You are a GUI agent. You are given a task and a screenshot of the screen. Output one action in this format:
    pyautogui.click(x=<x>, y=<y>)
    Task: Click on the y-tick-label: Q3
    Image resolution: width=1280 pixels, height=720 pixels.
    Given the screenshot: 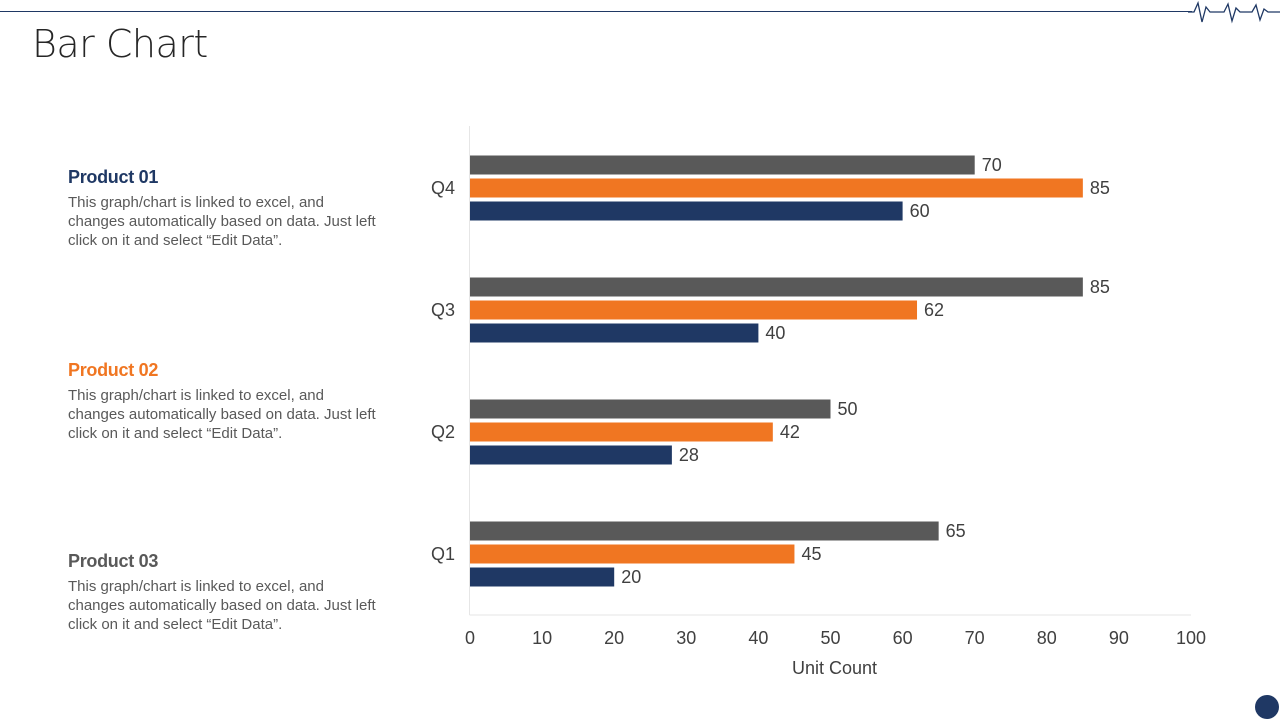 What is the action you would take?
    pyautogui.click(x=443, y=310)
    